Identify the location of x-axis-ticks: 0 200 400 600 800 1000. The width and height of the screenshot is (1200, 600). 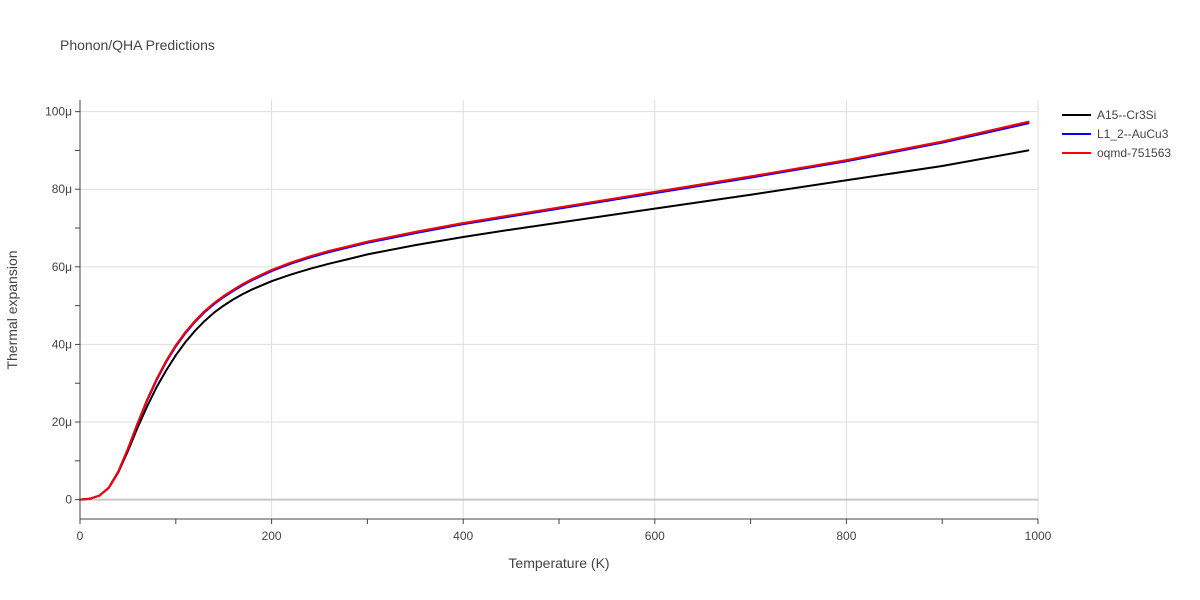
(564, 531).